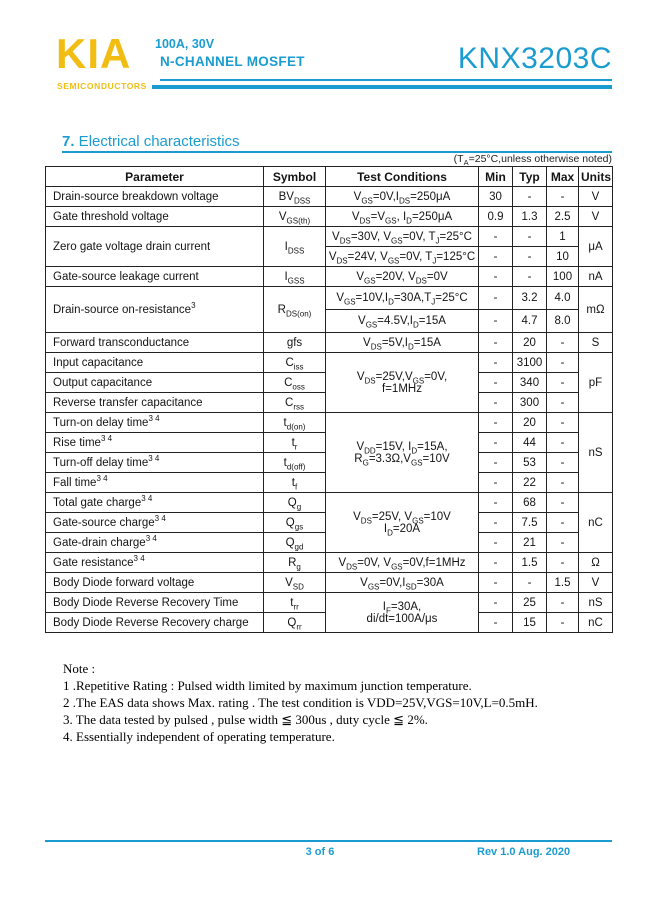 Image resolution: width=649 pixels, height=917 pixels. Describe the element at coordinates (562, 176) in the screenshot. I see `column-header: Max` at that location.